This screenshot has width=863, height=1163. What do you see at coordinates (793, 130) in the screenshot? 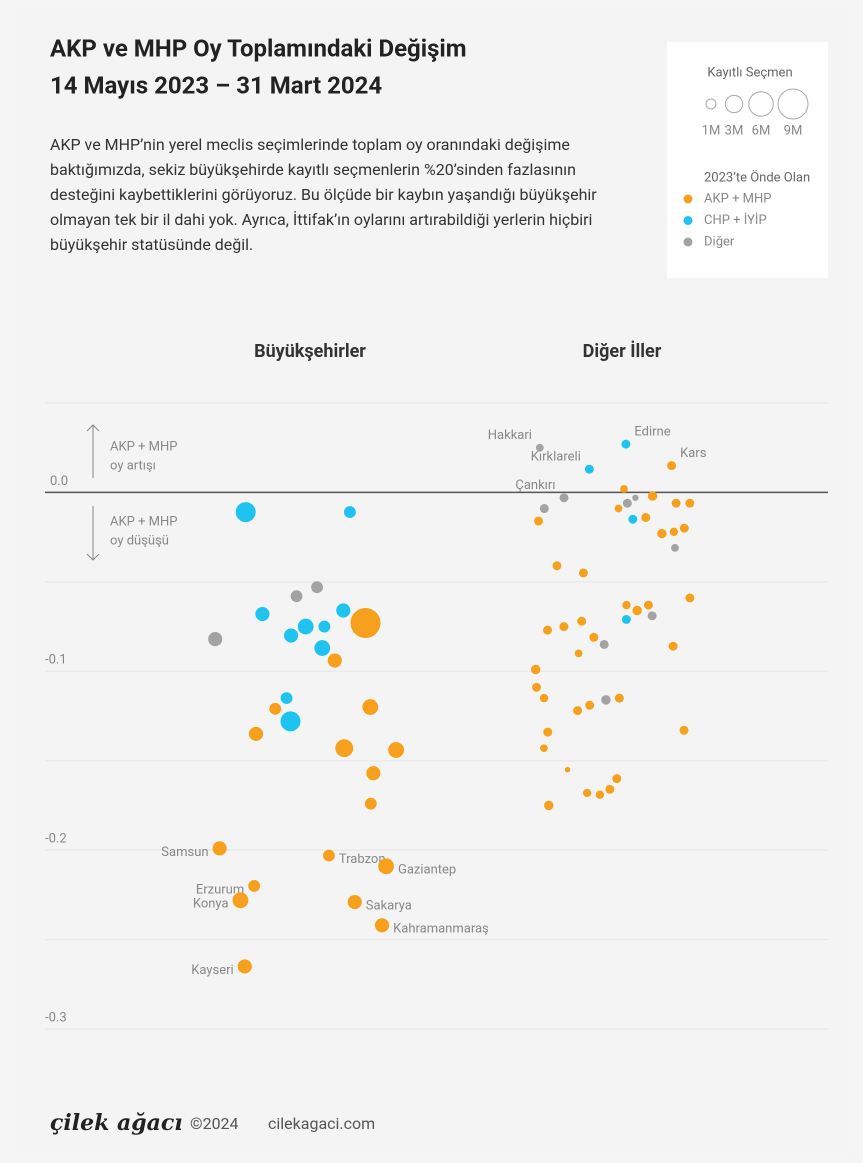
I see `size-legend-label: 9M` at bounding box center [793, 130].